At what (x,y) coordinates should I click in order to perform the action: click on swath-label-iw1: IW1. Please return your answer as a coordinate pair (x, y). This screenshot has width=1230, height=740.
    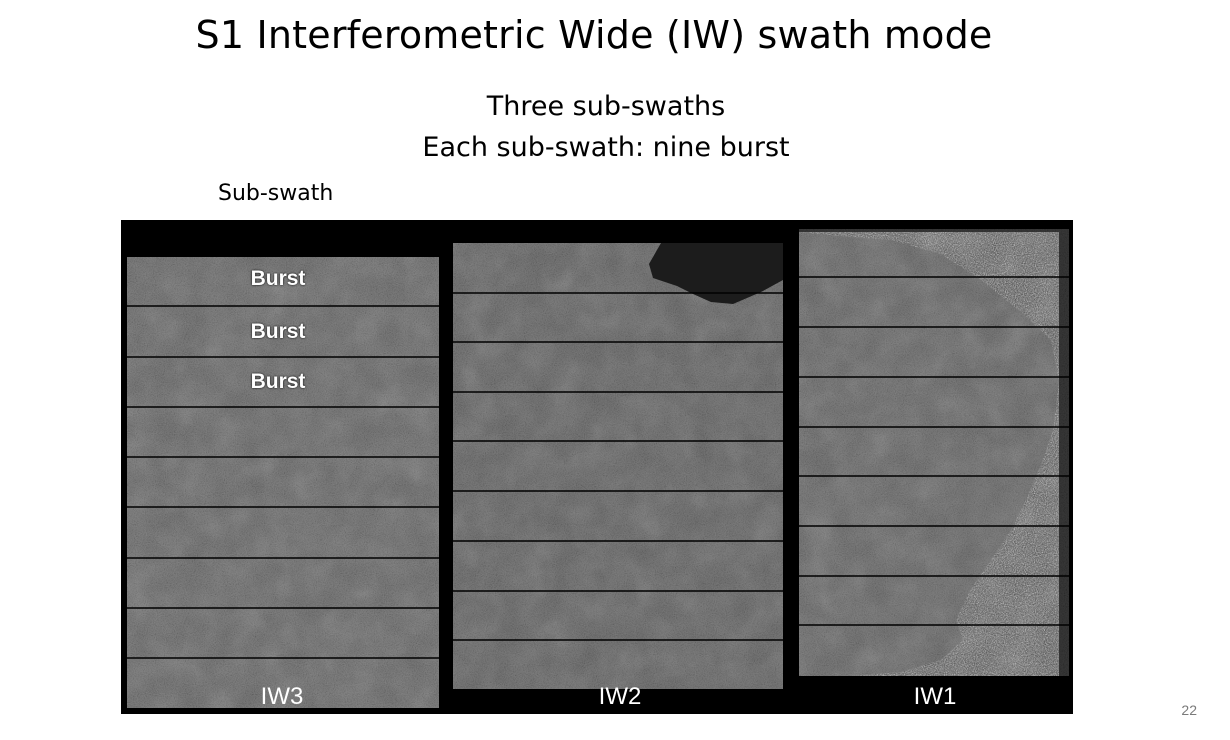
    Looking at the image, I should click on (935, 696).